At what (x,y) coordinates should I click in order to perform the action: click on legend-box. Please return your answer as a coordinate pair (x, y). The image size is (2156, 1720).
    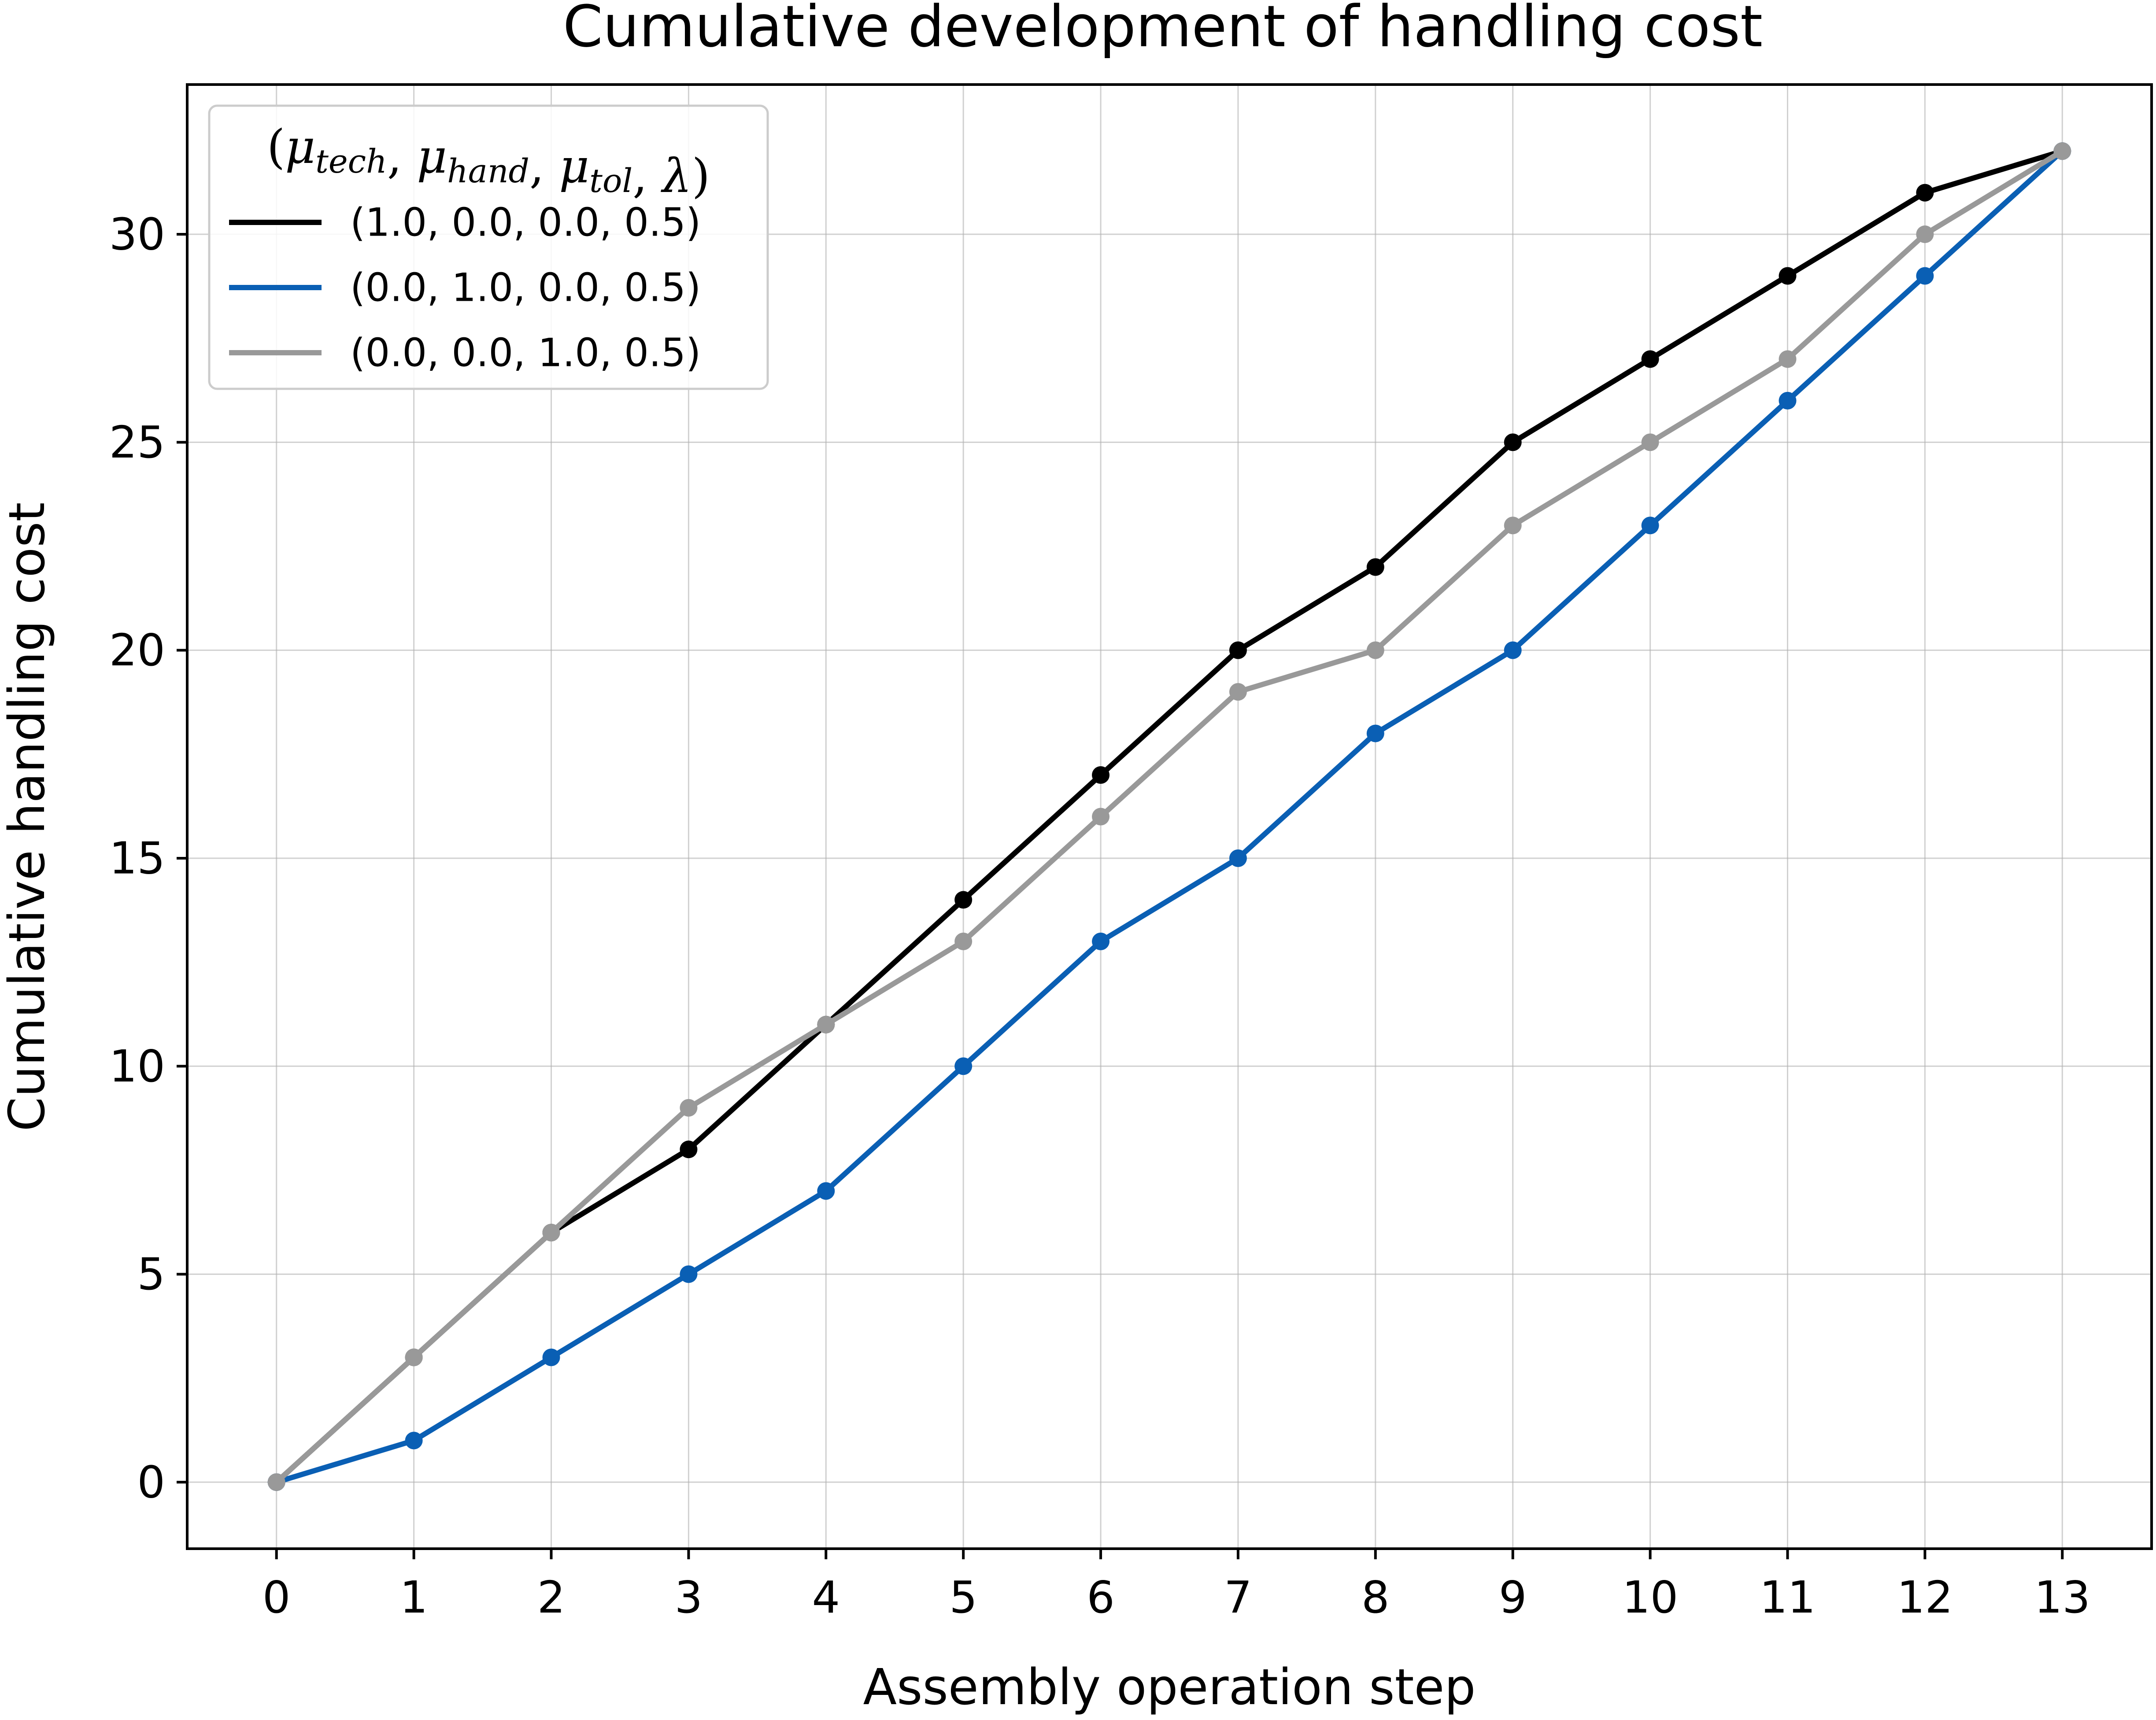
    Looking at the image, I should click on (488, 247).